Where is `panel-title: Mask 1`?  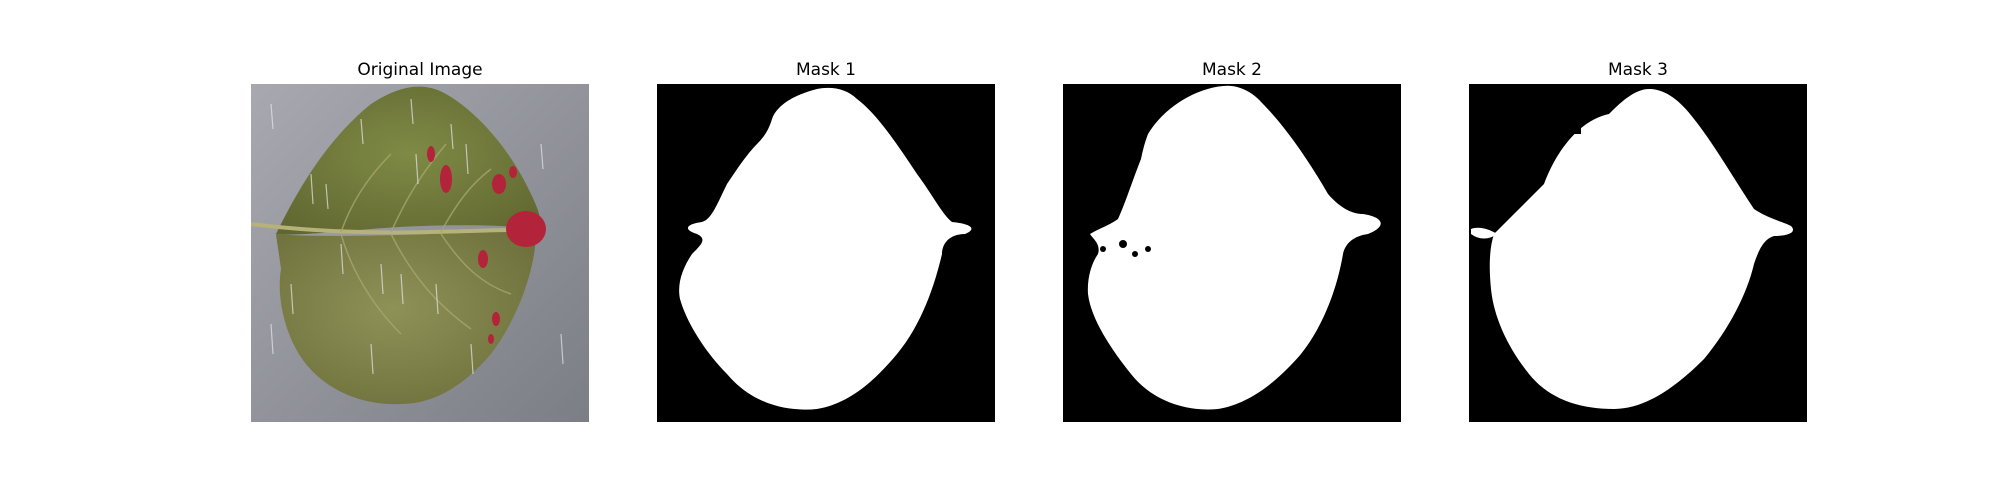
panel-title: Mask 1 is located at coordinates (825, 70).